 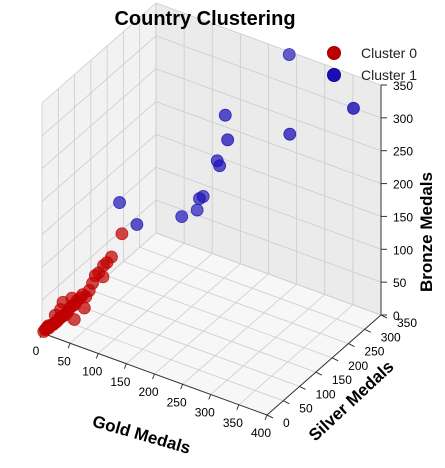 I want to click on y-tick-label: 0, so click(x=286, y=423).